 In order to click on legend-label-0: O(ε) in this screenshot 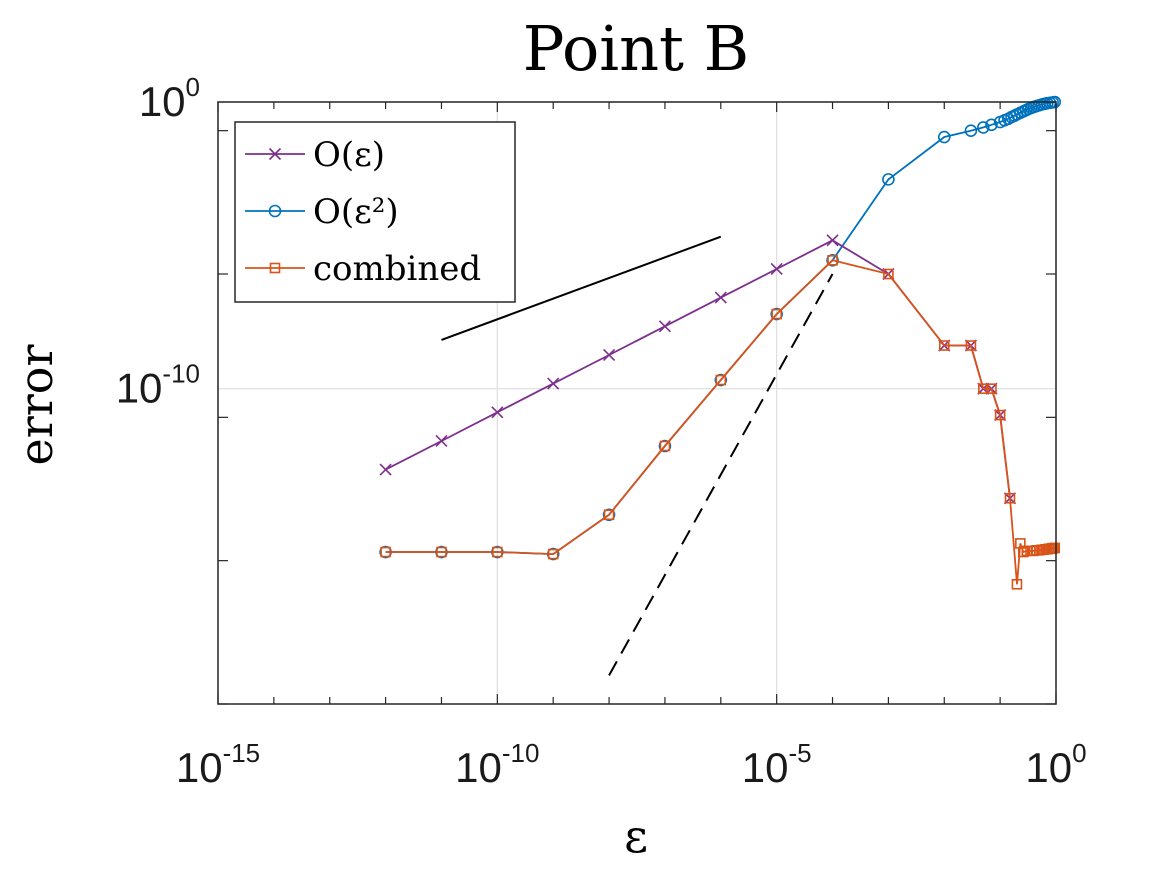, I will do `click(349, 155)`.